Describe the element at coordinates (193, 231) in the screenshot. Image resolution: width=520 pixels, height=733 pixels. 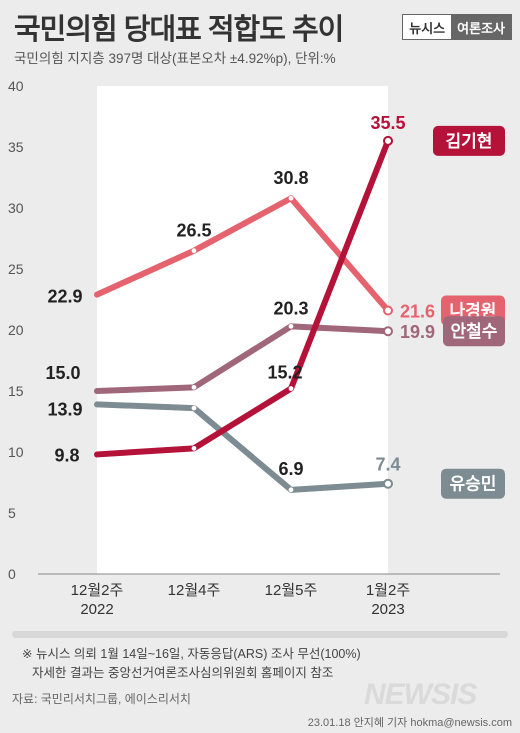
I see `data-label: 26.5` at that location.